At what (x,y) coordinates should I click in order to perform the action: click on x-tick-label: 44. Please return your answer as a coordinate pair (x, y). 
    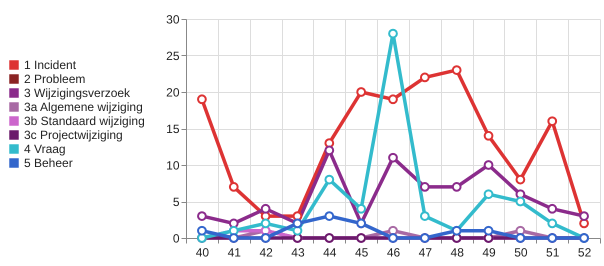
    Looking at the image, I should click on (330, 253).